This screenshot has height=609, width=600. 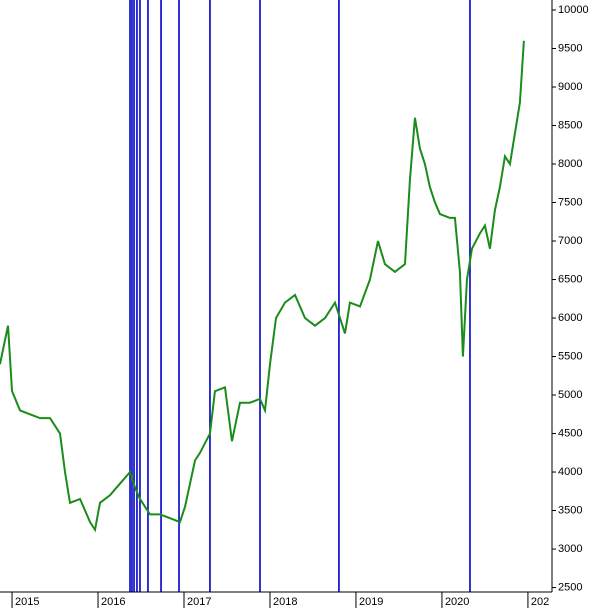 What do you see at coordinates (570, 356) in the screenshot?
I see `y-tick-label: 5500` at bounding box center [570, 356].